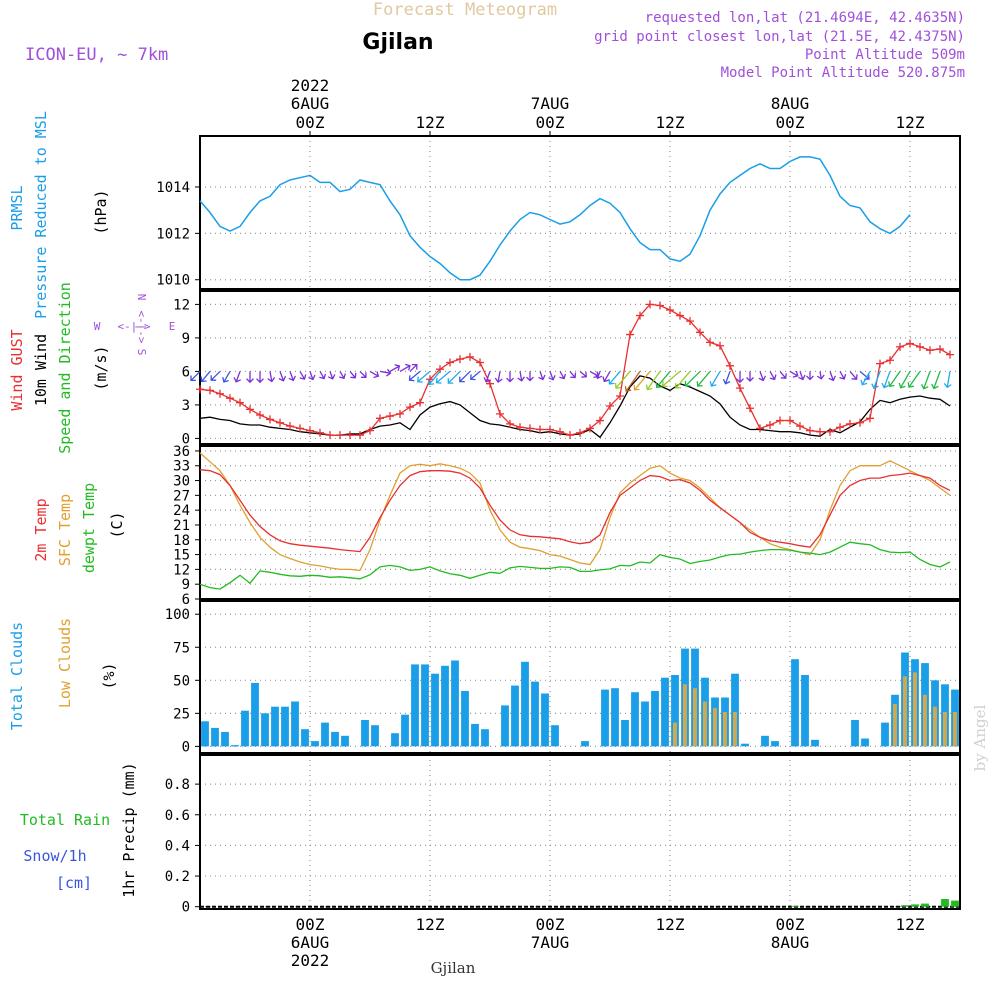 The height and width of the screenshot is (1000, 1000). Describe the element at coordinates (181, 648) in the screenshot. I see `y-tick-label: 75` at that location.